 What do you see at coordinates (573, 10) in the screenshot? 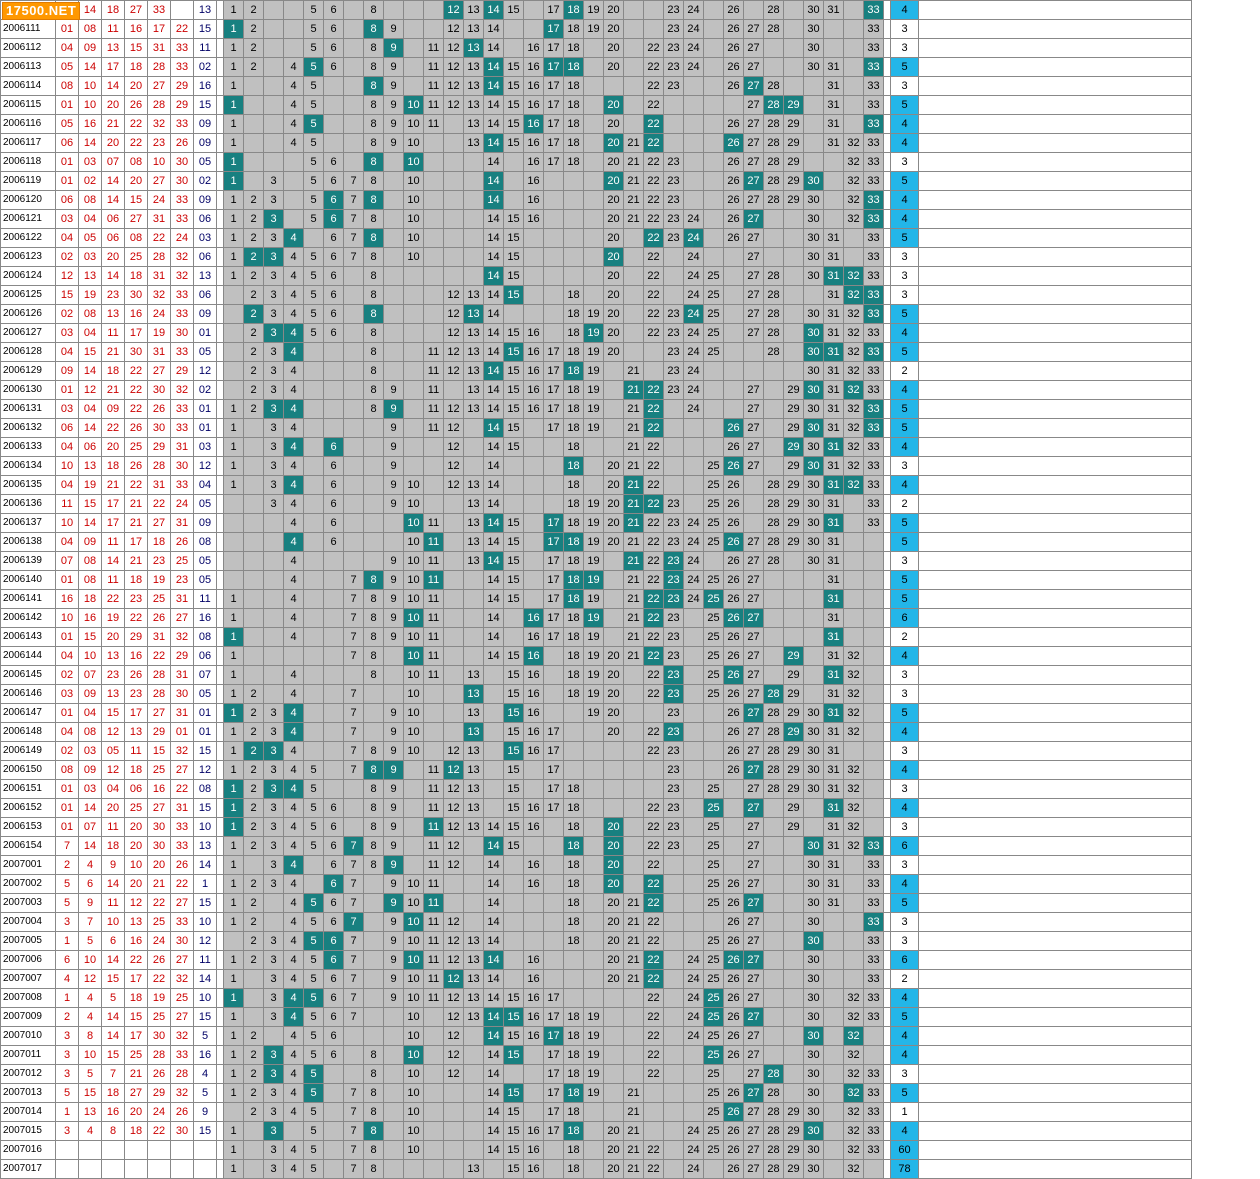
I see `number-cell-hit: 18` at bounding box center [573, 10].